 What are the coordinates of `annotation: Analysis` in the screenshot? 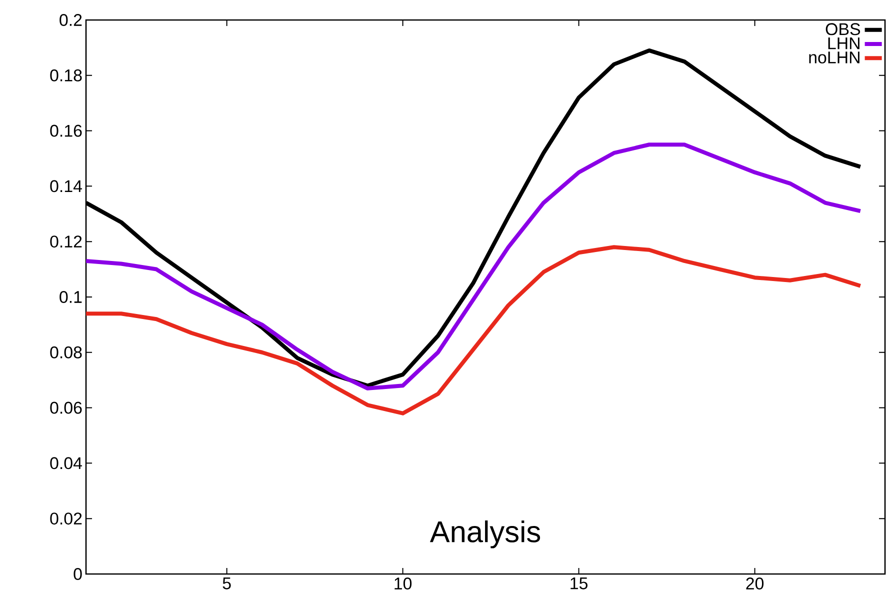 It's located at (485, 534).